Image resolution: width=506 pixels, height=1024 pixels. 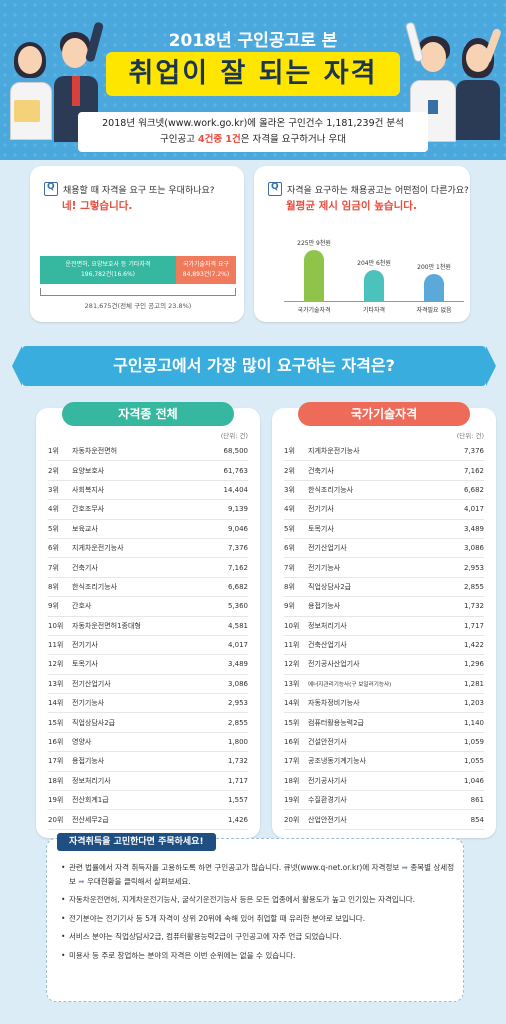 What do you see at coordinates (289, 567) in the screenshot?
I see `rank-cell: 7위` at bounding box center [289, 567].